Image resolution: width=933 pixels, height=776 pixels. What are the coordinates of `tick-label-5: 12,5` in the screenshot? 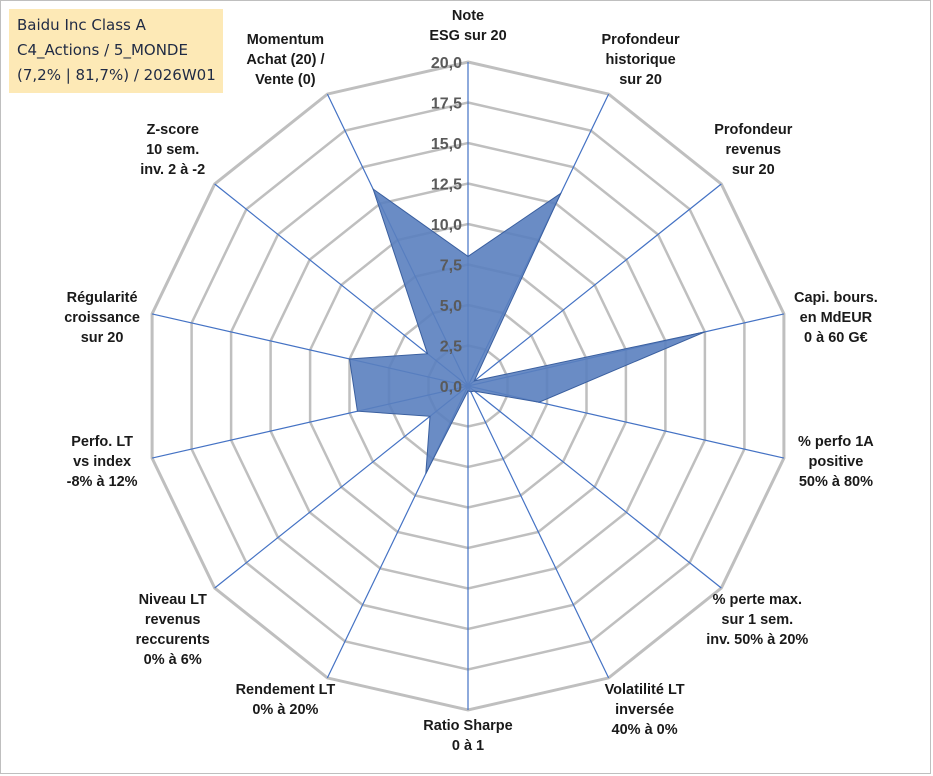 It's located at (446, 185).